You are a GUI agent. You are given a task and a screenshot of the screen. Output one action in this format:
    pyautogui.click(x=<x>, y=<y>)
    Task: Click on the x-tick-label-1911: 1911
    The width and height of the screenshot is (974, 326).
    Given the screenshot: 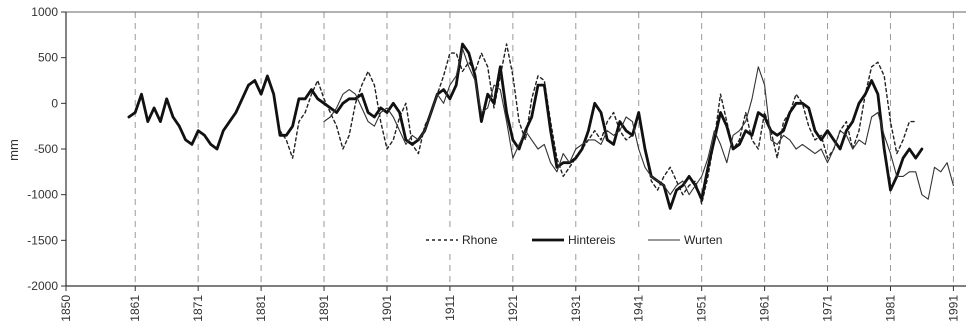 What is the action you would take?
    pyautogui.click(x=450, y=308)
    